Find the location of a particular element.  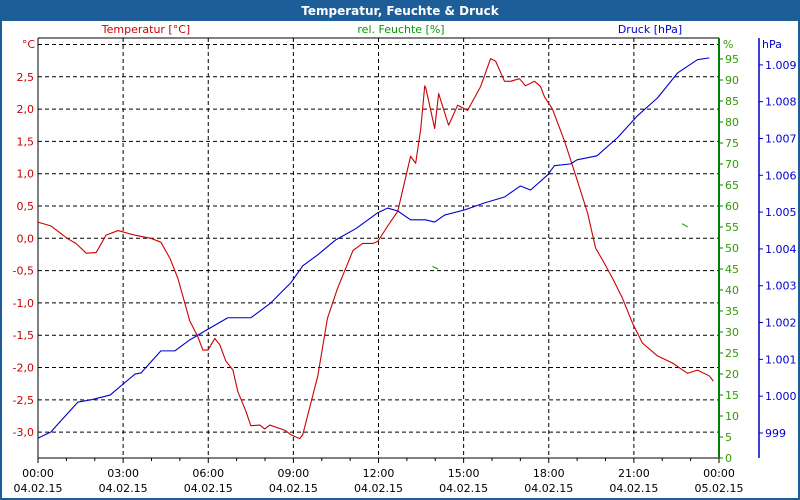

temperature-tick-label: 2,0 is located at coordinates (26, 109).